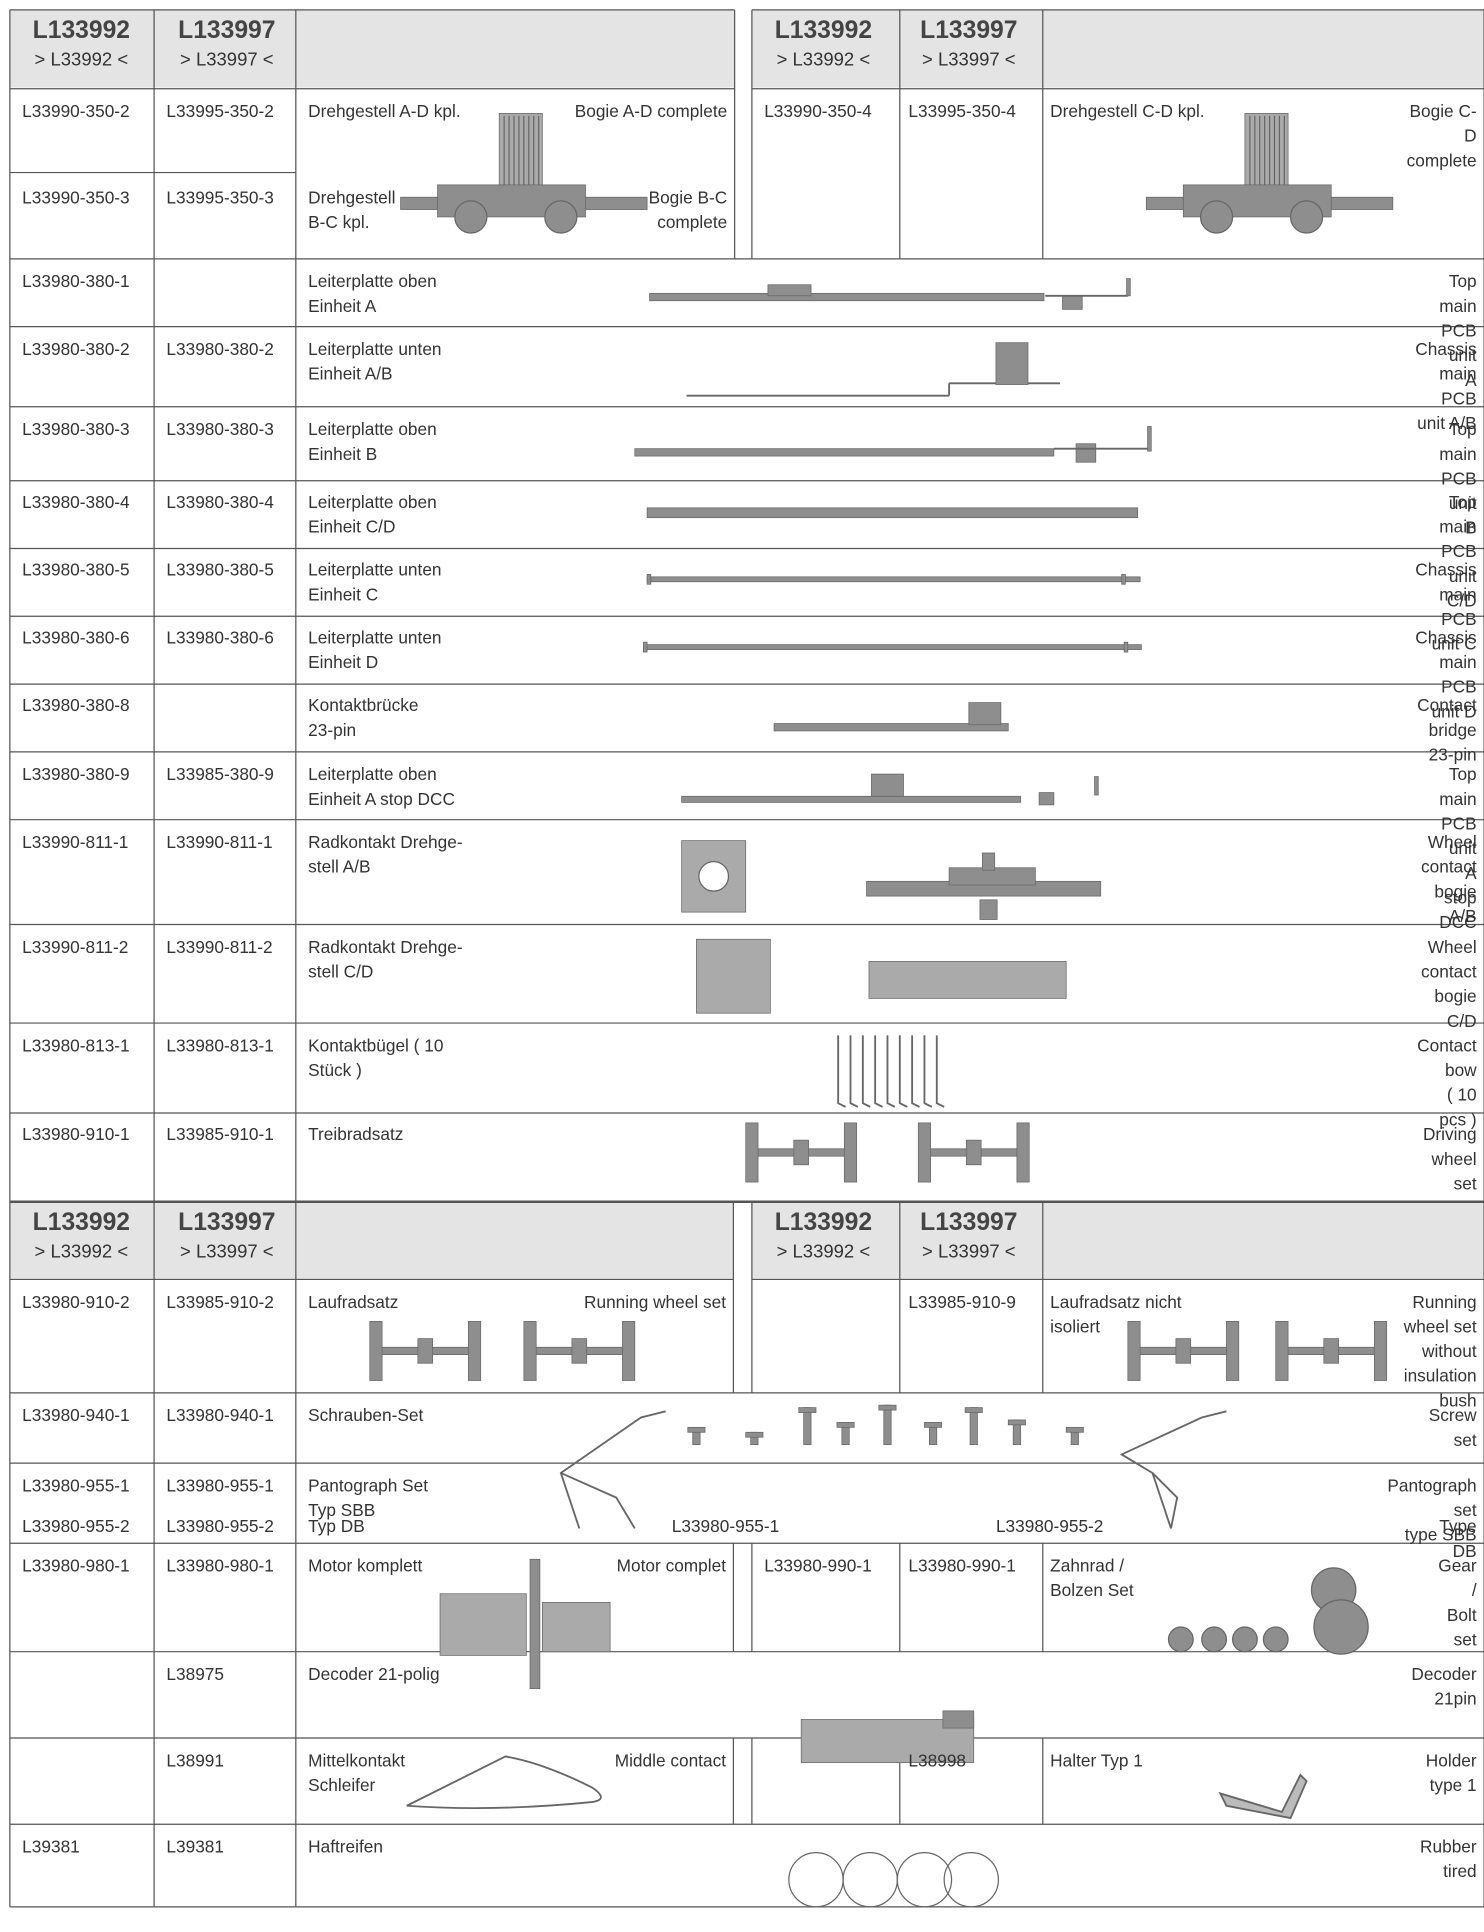  Describe the element at coordinates (195, 1674) in the screenshot. I see `part-number: L38975` at that location.